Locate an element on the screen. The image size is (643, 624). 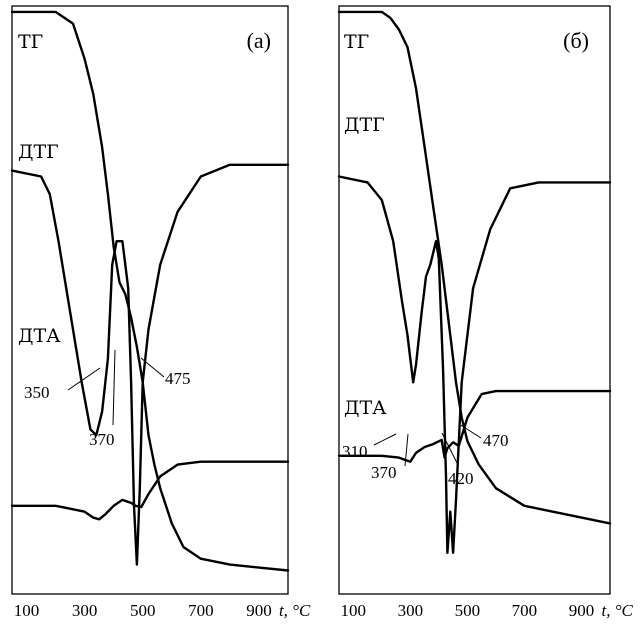
series-line-ДТА is located at coordinates (150, 491).